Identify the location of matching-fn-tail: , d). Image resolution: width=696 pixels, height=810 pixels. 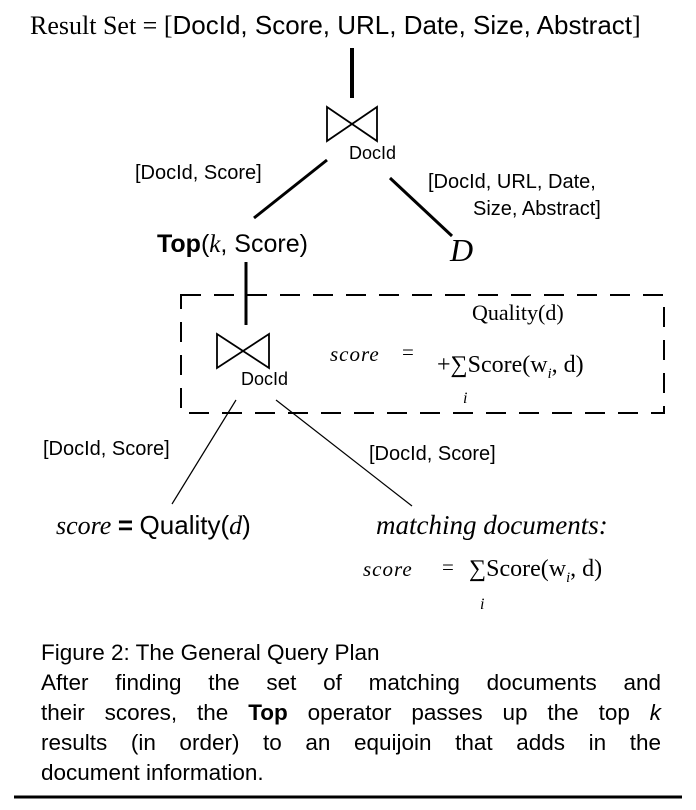
(586, 569).